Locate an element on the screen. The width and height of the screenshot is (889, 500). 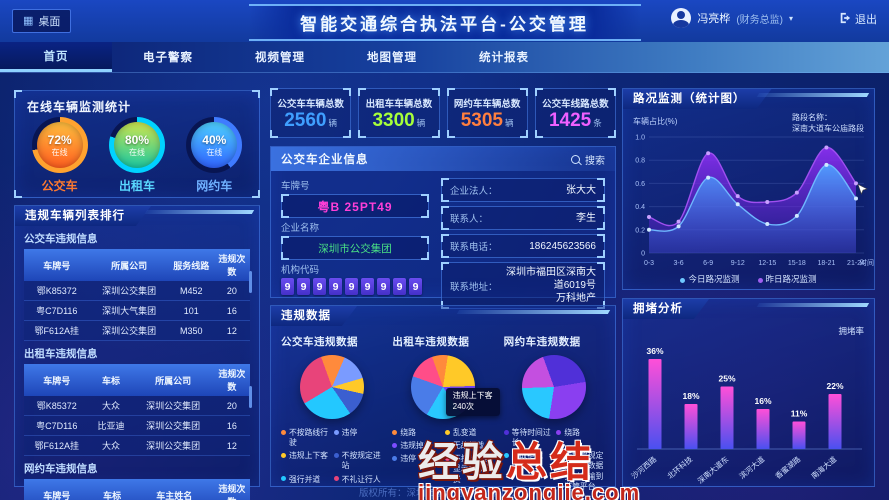
contact-address-row: 联系地址： 深圳市福田区深南大道6019号 万科地产 is located at coordinates (523, 285).